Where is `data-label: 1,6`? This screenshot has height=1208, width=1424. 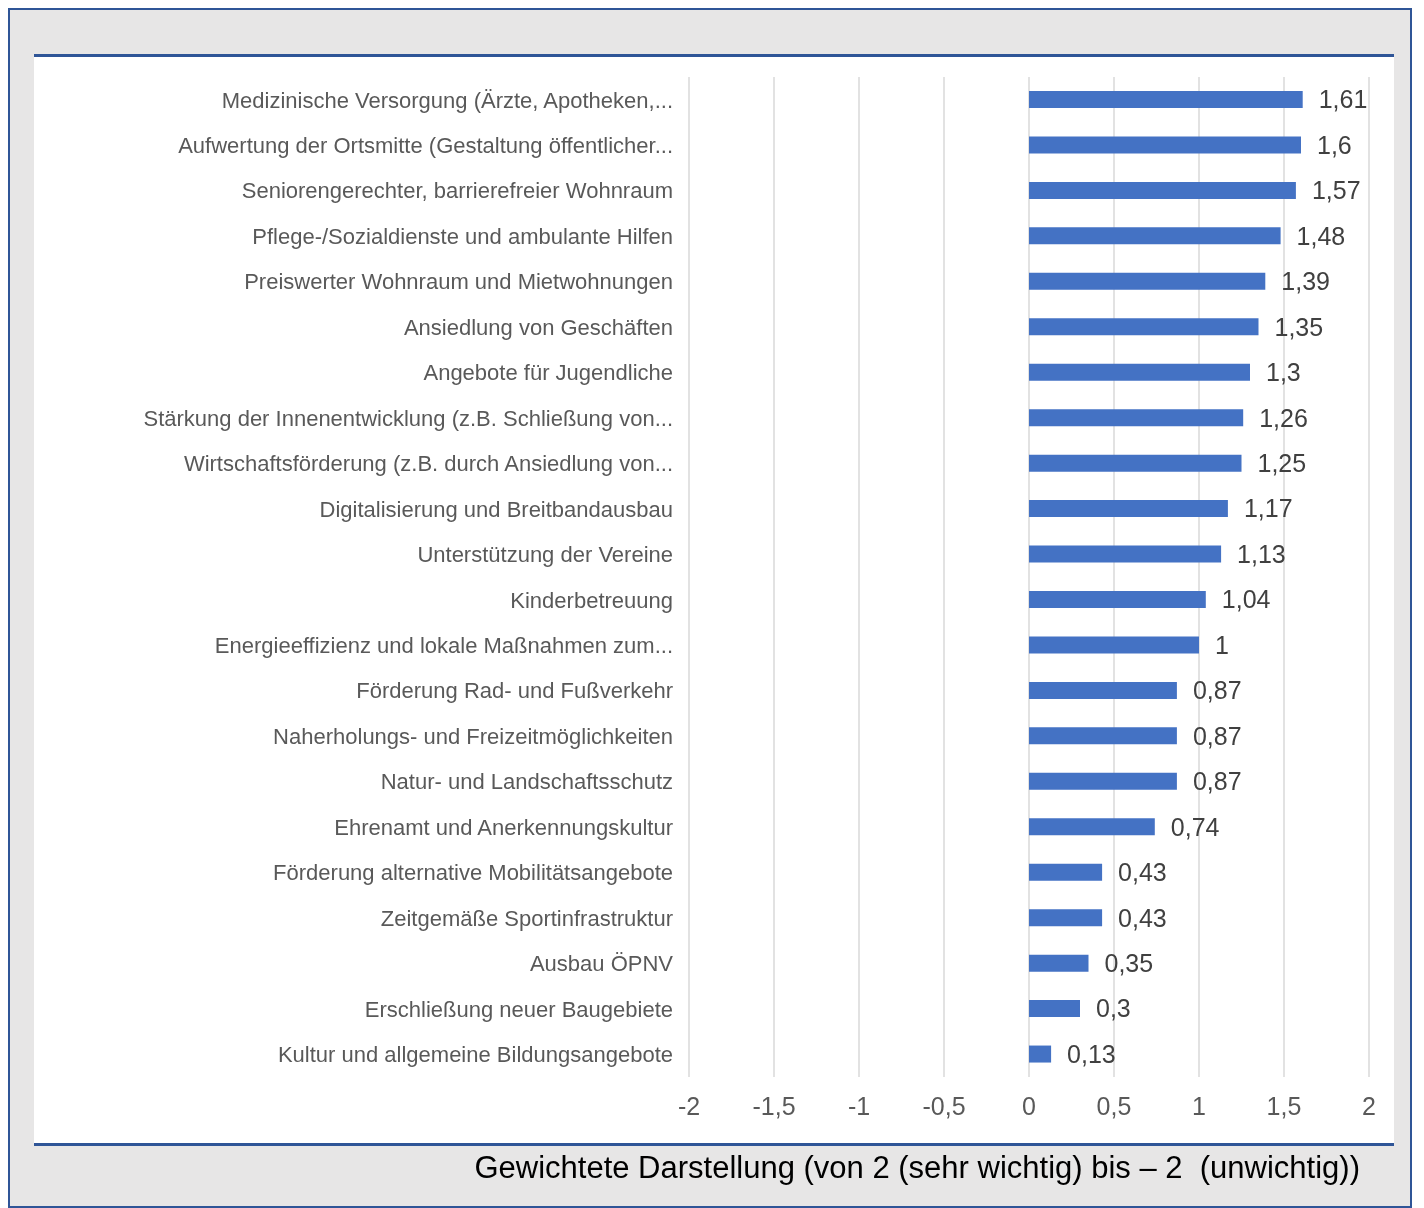
data-label: 1,6 is located at coordinates (1334, 144).